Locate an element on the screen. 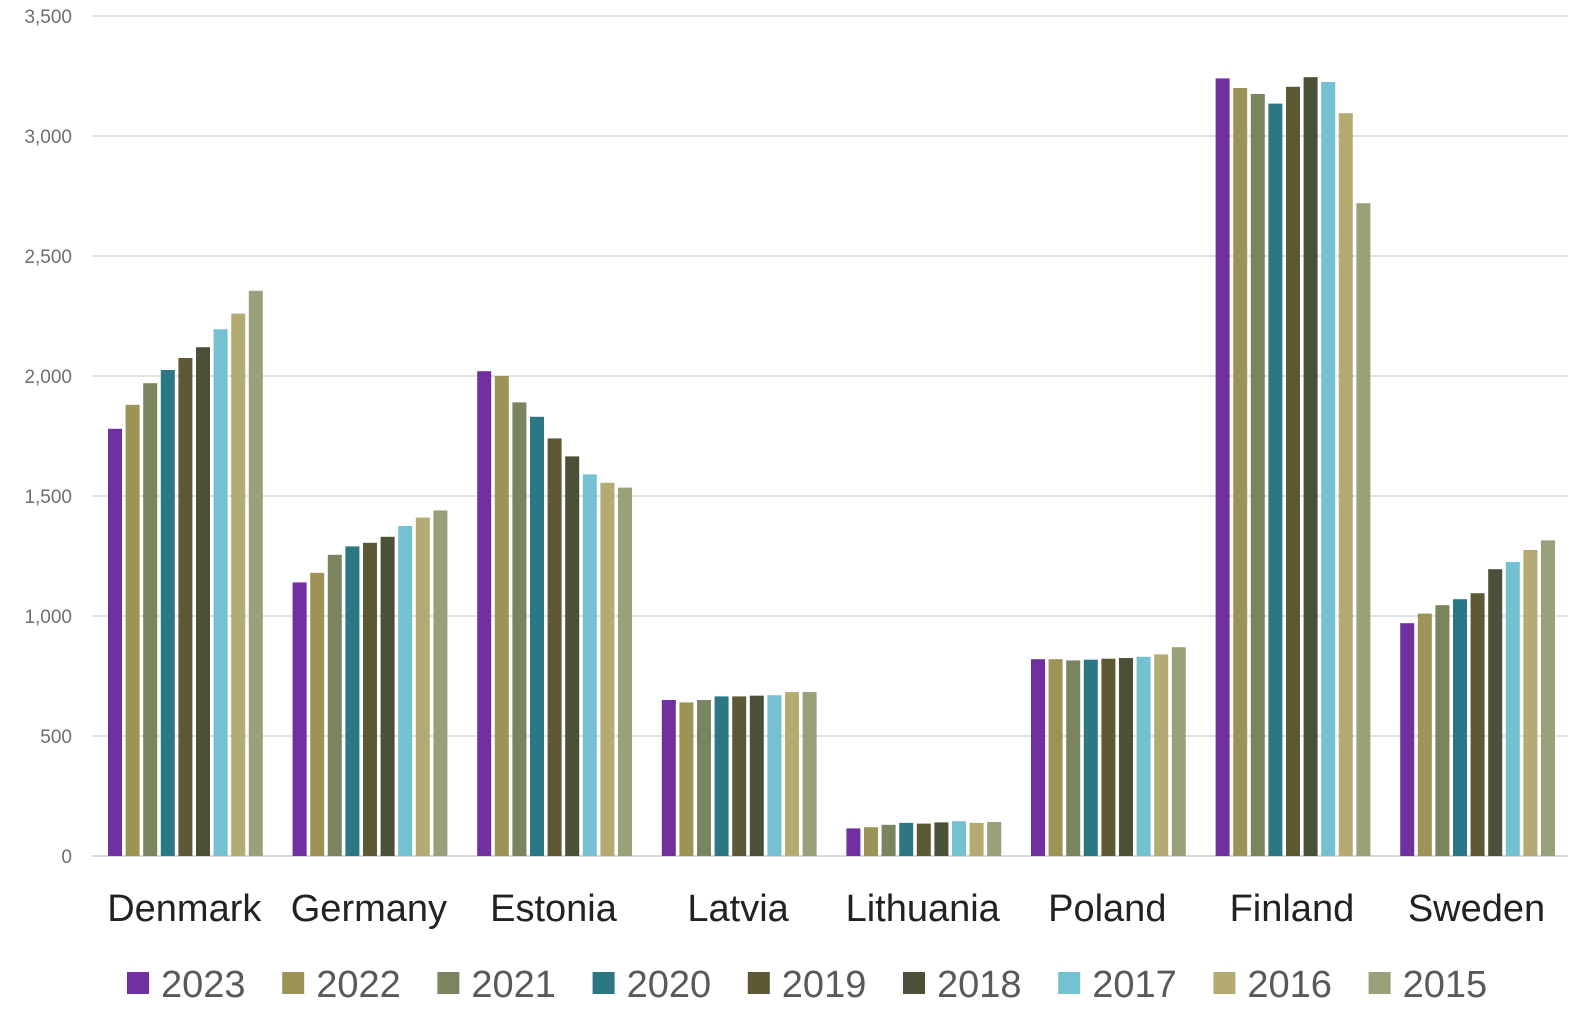 Image resolution: width=1590 pixels, height=1015 pixels. bar-denmark-2019 is located at coordinates (185, 607).